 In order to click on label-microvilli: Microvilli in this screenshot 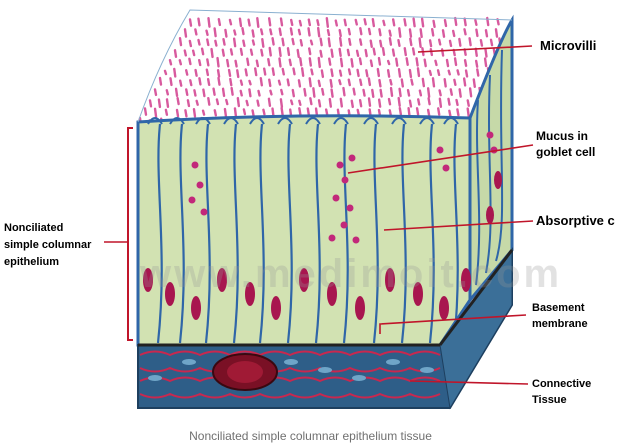, I will do `click(568, 45)`.